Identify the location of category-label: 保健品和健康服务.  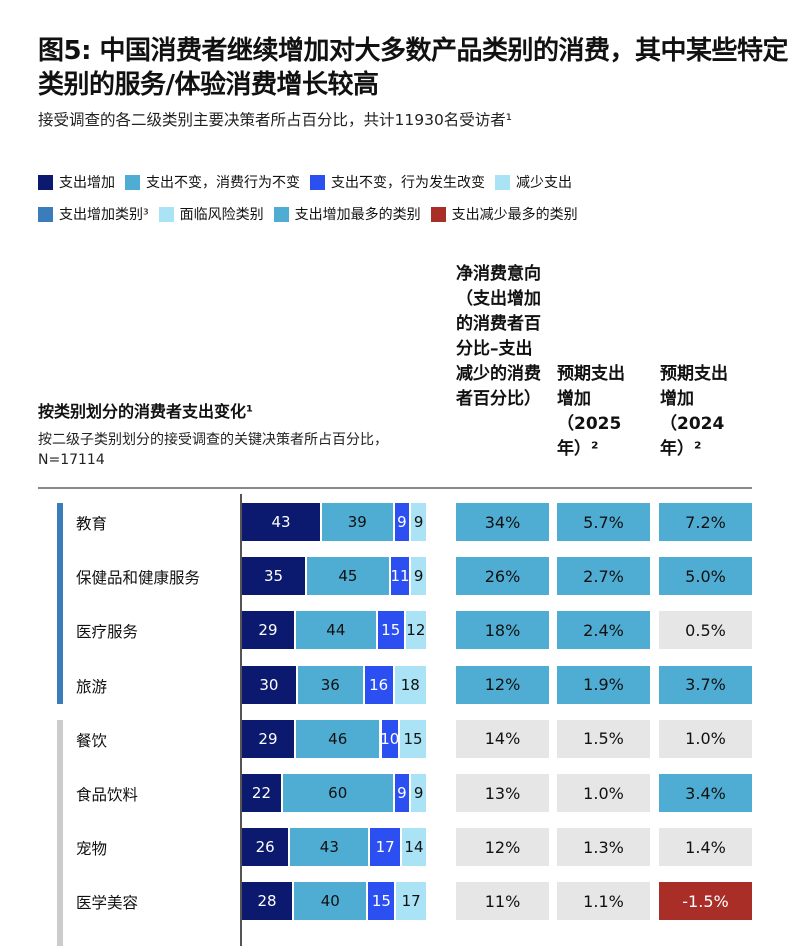
(138, 578).